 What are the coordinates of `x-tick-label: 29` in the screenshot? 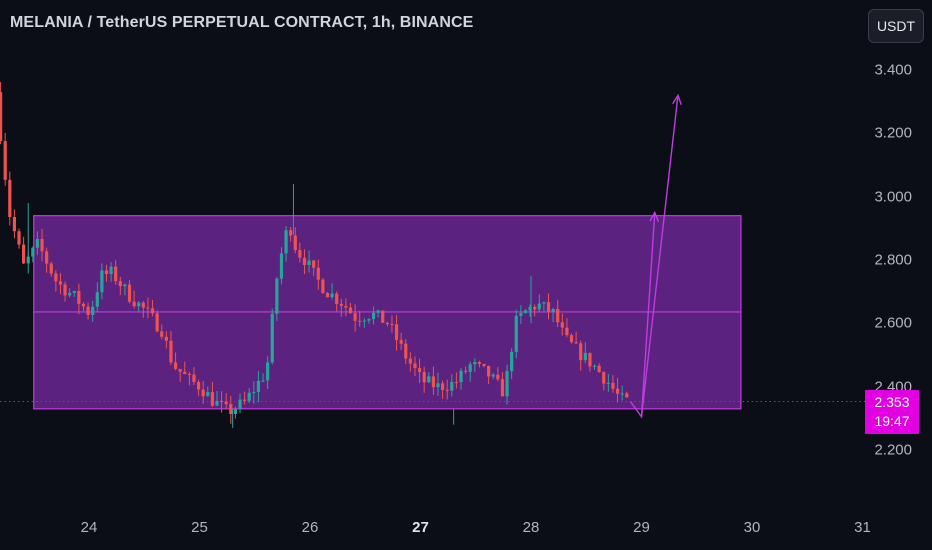 It's located at (641, 527).